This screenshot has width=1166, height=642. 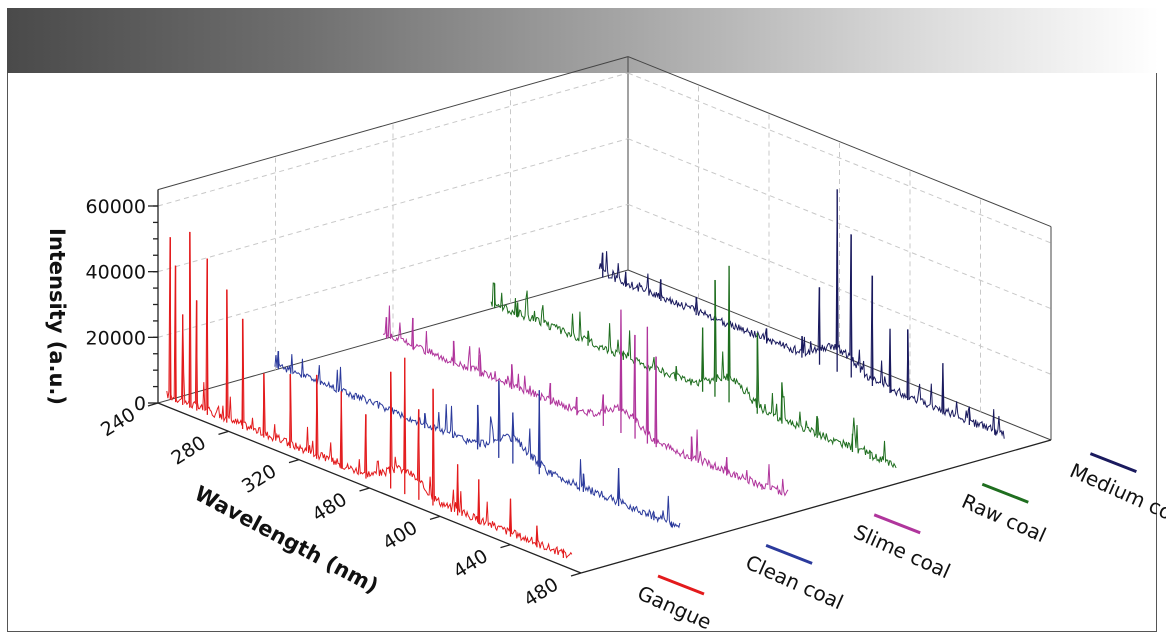 What do you see at coordinates (287, 539) in the screenshot?
I see `x-axis-title: Wavelength (nm)` at bounding box center [287, 539].